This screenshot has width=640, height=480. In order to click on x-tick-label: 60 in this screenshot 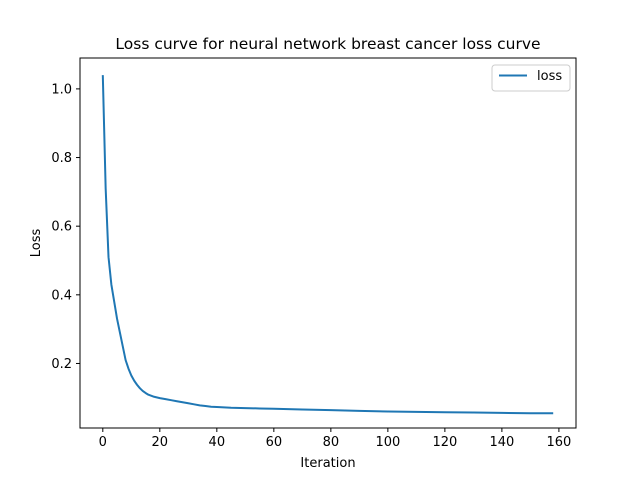, I will do `click(274, 442)`.